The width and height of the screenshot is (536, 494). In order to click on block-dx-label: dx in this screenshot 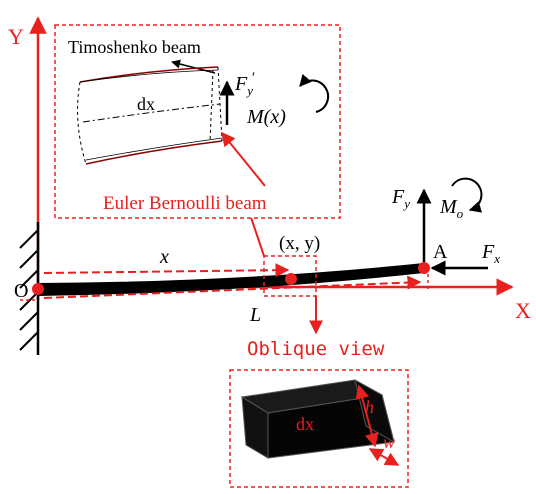, I will do `click(305, 424)`.